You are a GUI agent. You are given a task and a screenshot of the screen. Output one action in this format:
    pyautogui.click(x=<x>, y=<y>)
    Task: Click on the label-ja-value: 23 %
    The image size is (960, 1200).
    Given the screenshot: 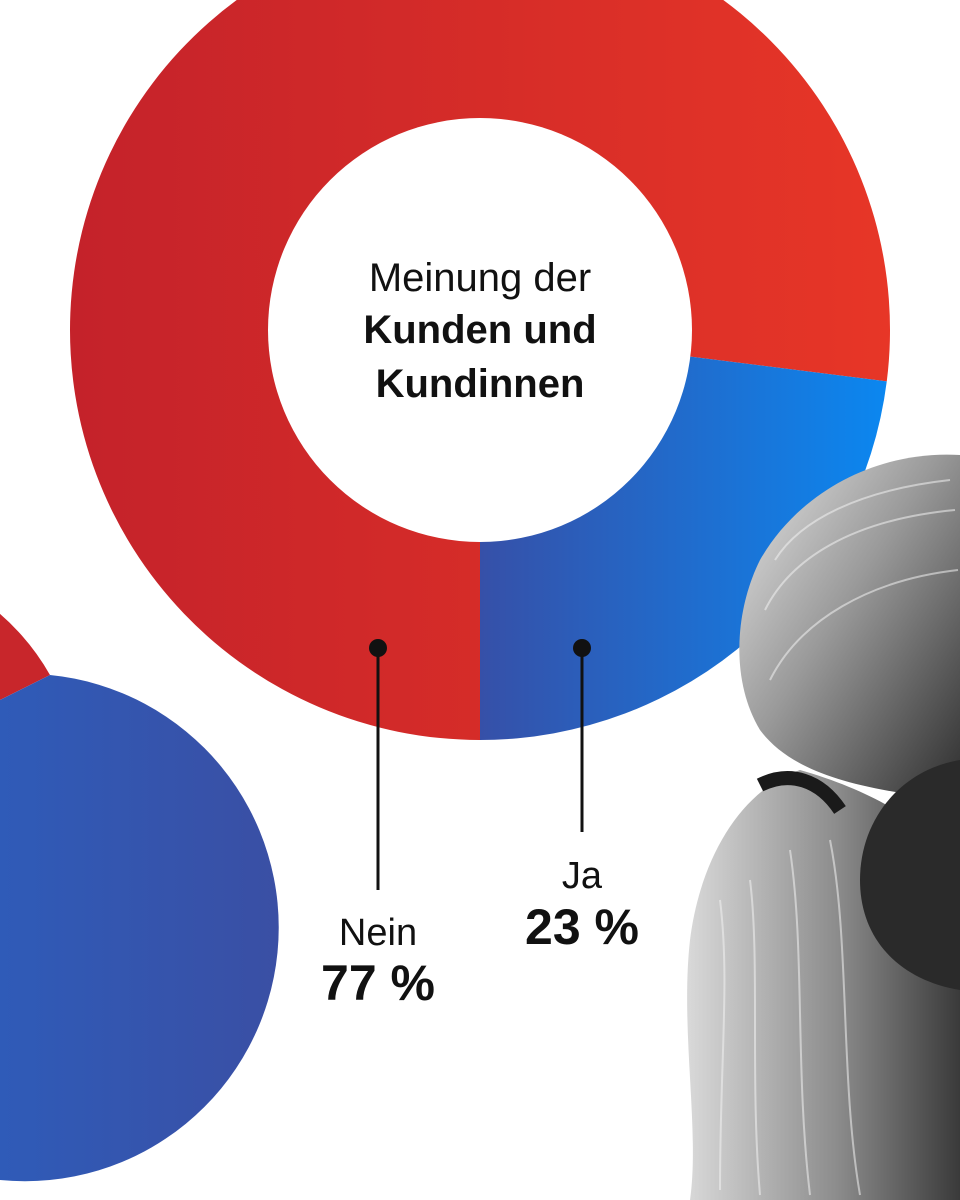 What is the action you would take?
    pyautogui.click(x=582, y=927)
    